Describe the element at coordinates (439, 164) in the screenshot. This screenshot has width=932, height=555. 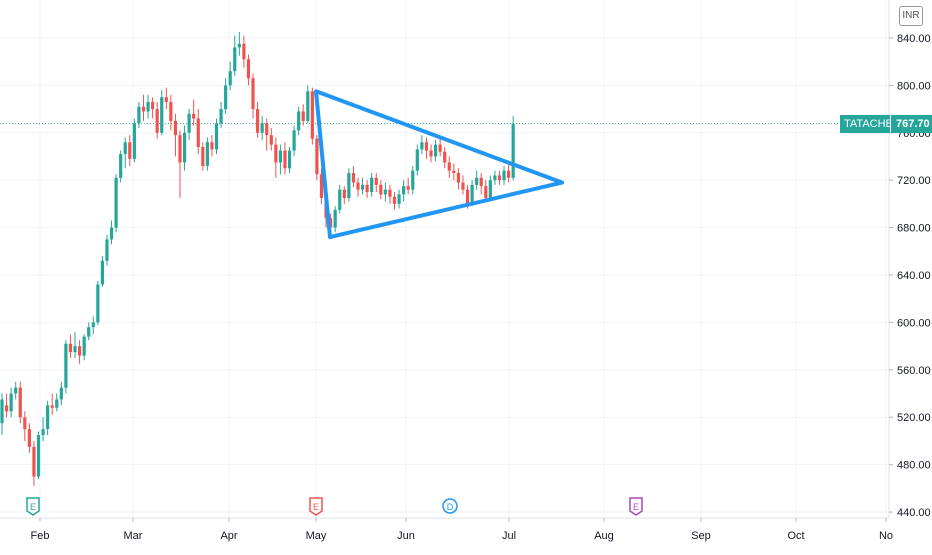
I see `triangle-pattern` at that location.